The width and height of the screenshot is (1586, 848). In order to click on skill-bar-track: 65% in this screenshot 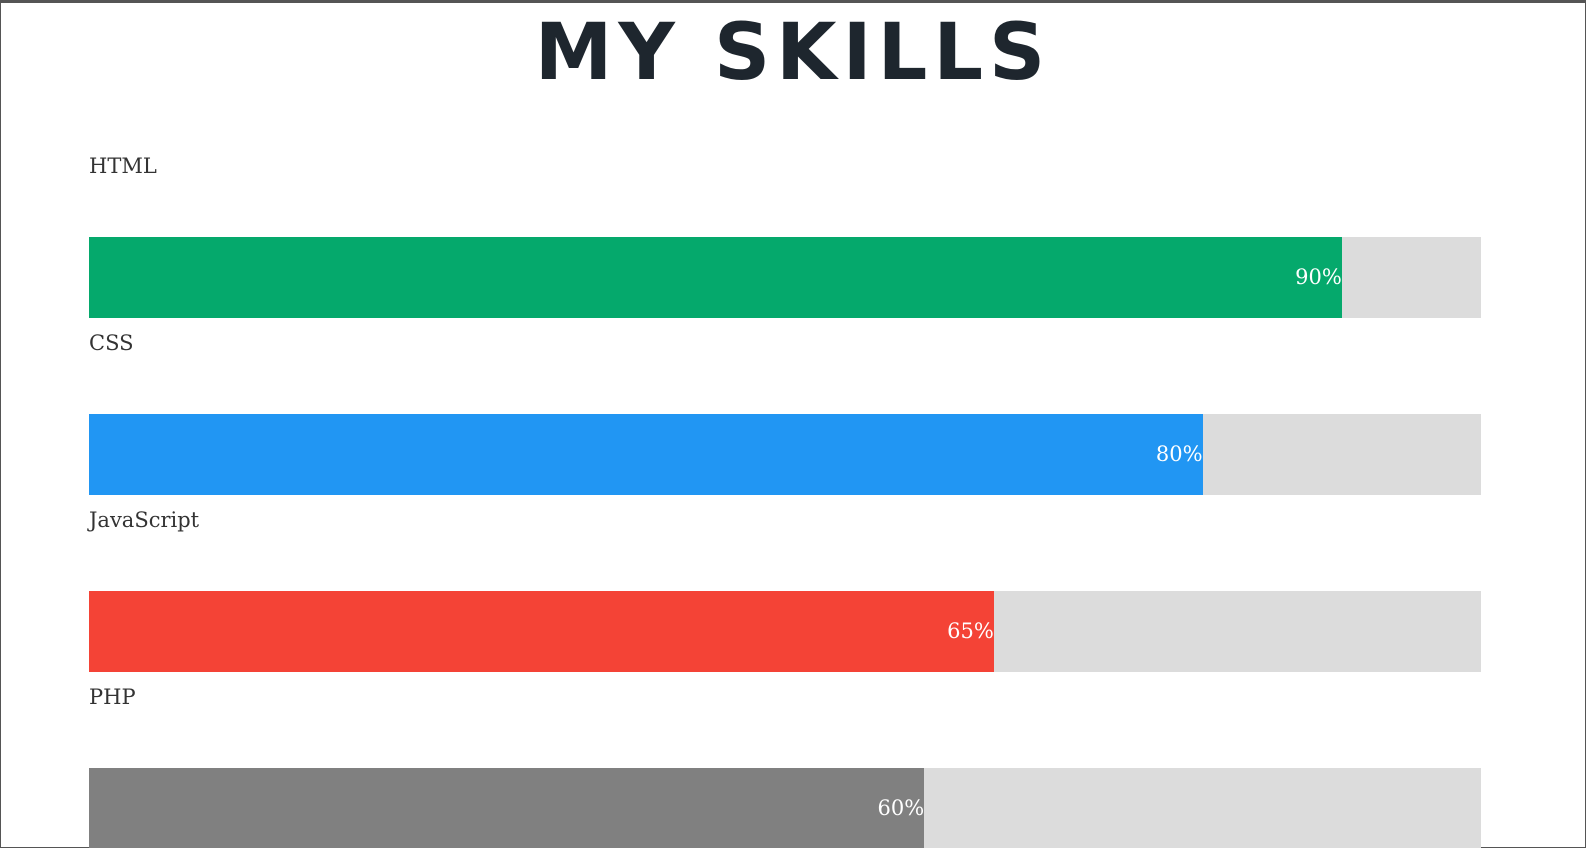, I will do `click(785, 631)`.